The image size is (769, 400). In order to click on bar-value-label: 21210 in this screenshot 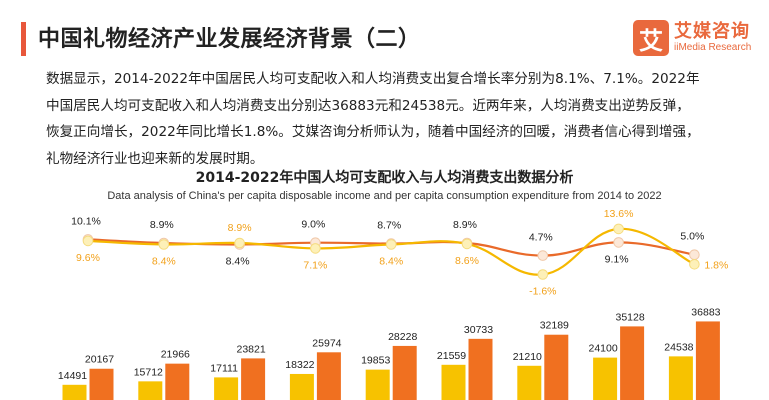, I will do `click(527, 357)`.